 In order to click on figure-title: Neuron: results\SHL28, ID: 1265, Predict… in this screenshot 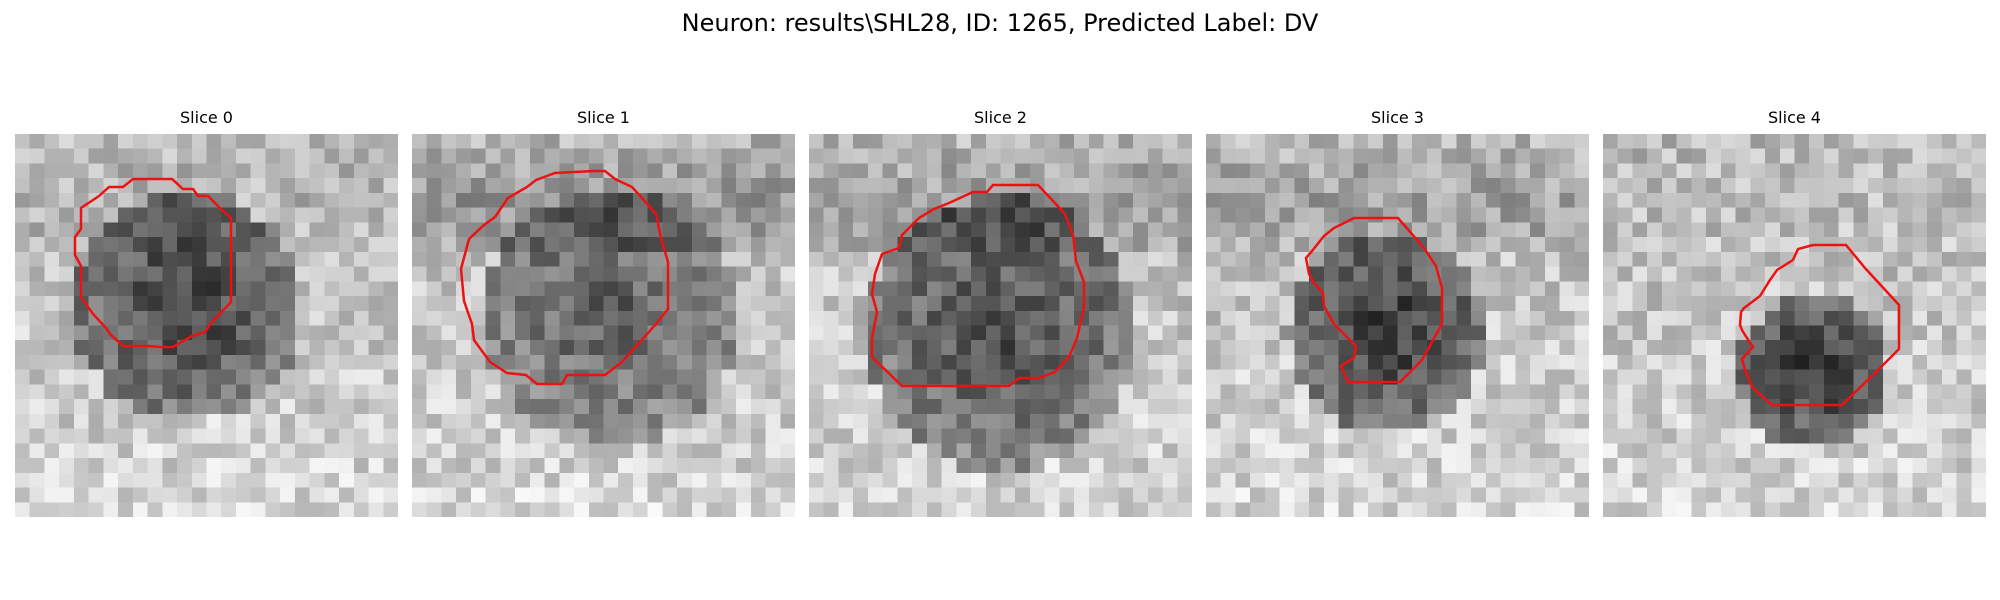, I will do `click(1000, 23)`.